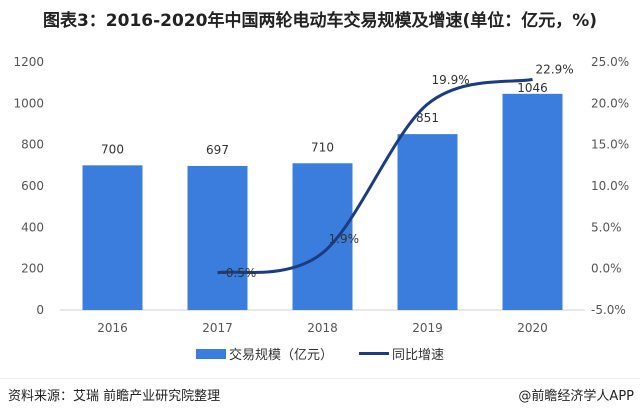 Image resolution: width=640 pixels, height=418 pixels. Describe the element at coordinates (555, 69) in the screenshot. I see `line-data-label: 22.9%` at that location.